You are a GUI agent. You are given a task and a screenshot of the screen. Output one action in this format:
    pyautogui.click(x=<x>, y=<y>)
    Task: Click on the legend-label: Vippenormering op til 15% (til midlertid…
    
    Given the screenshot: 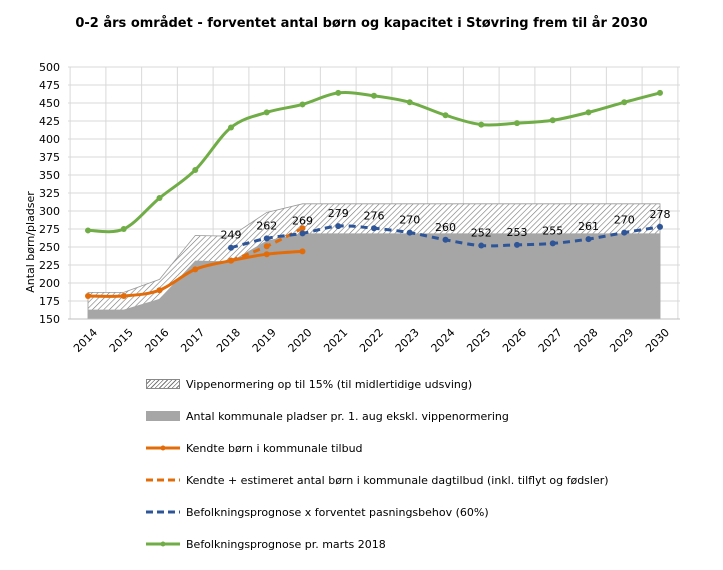 What is the action you would take?
    pyautogui.click(x=329, y=384)
    